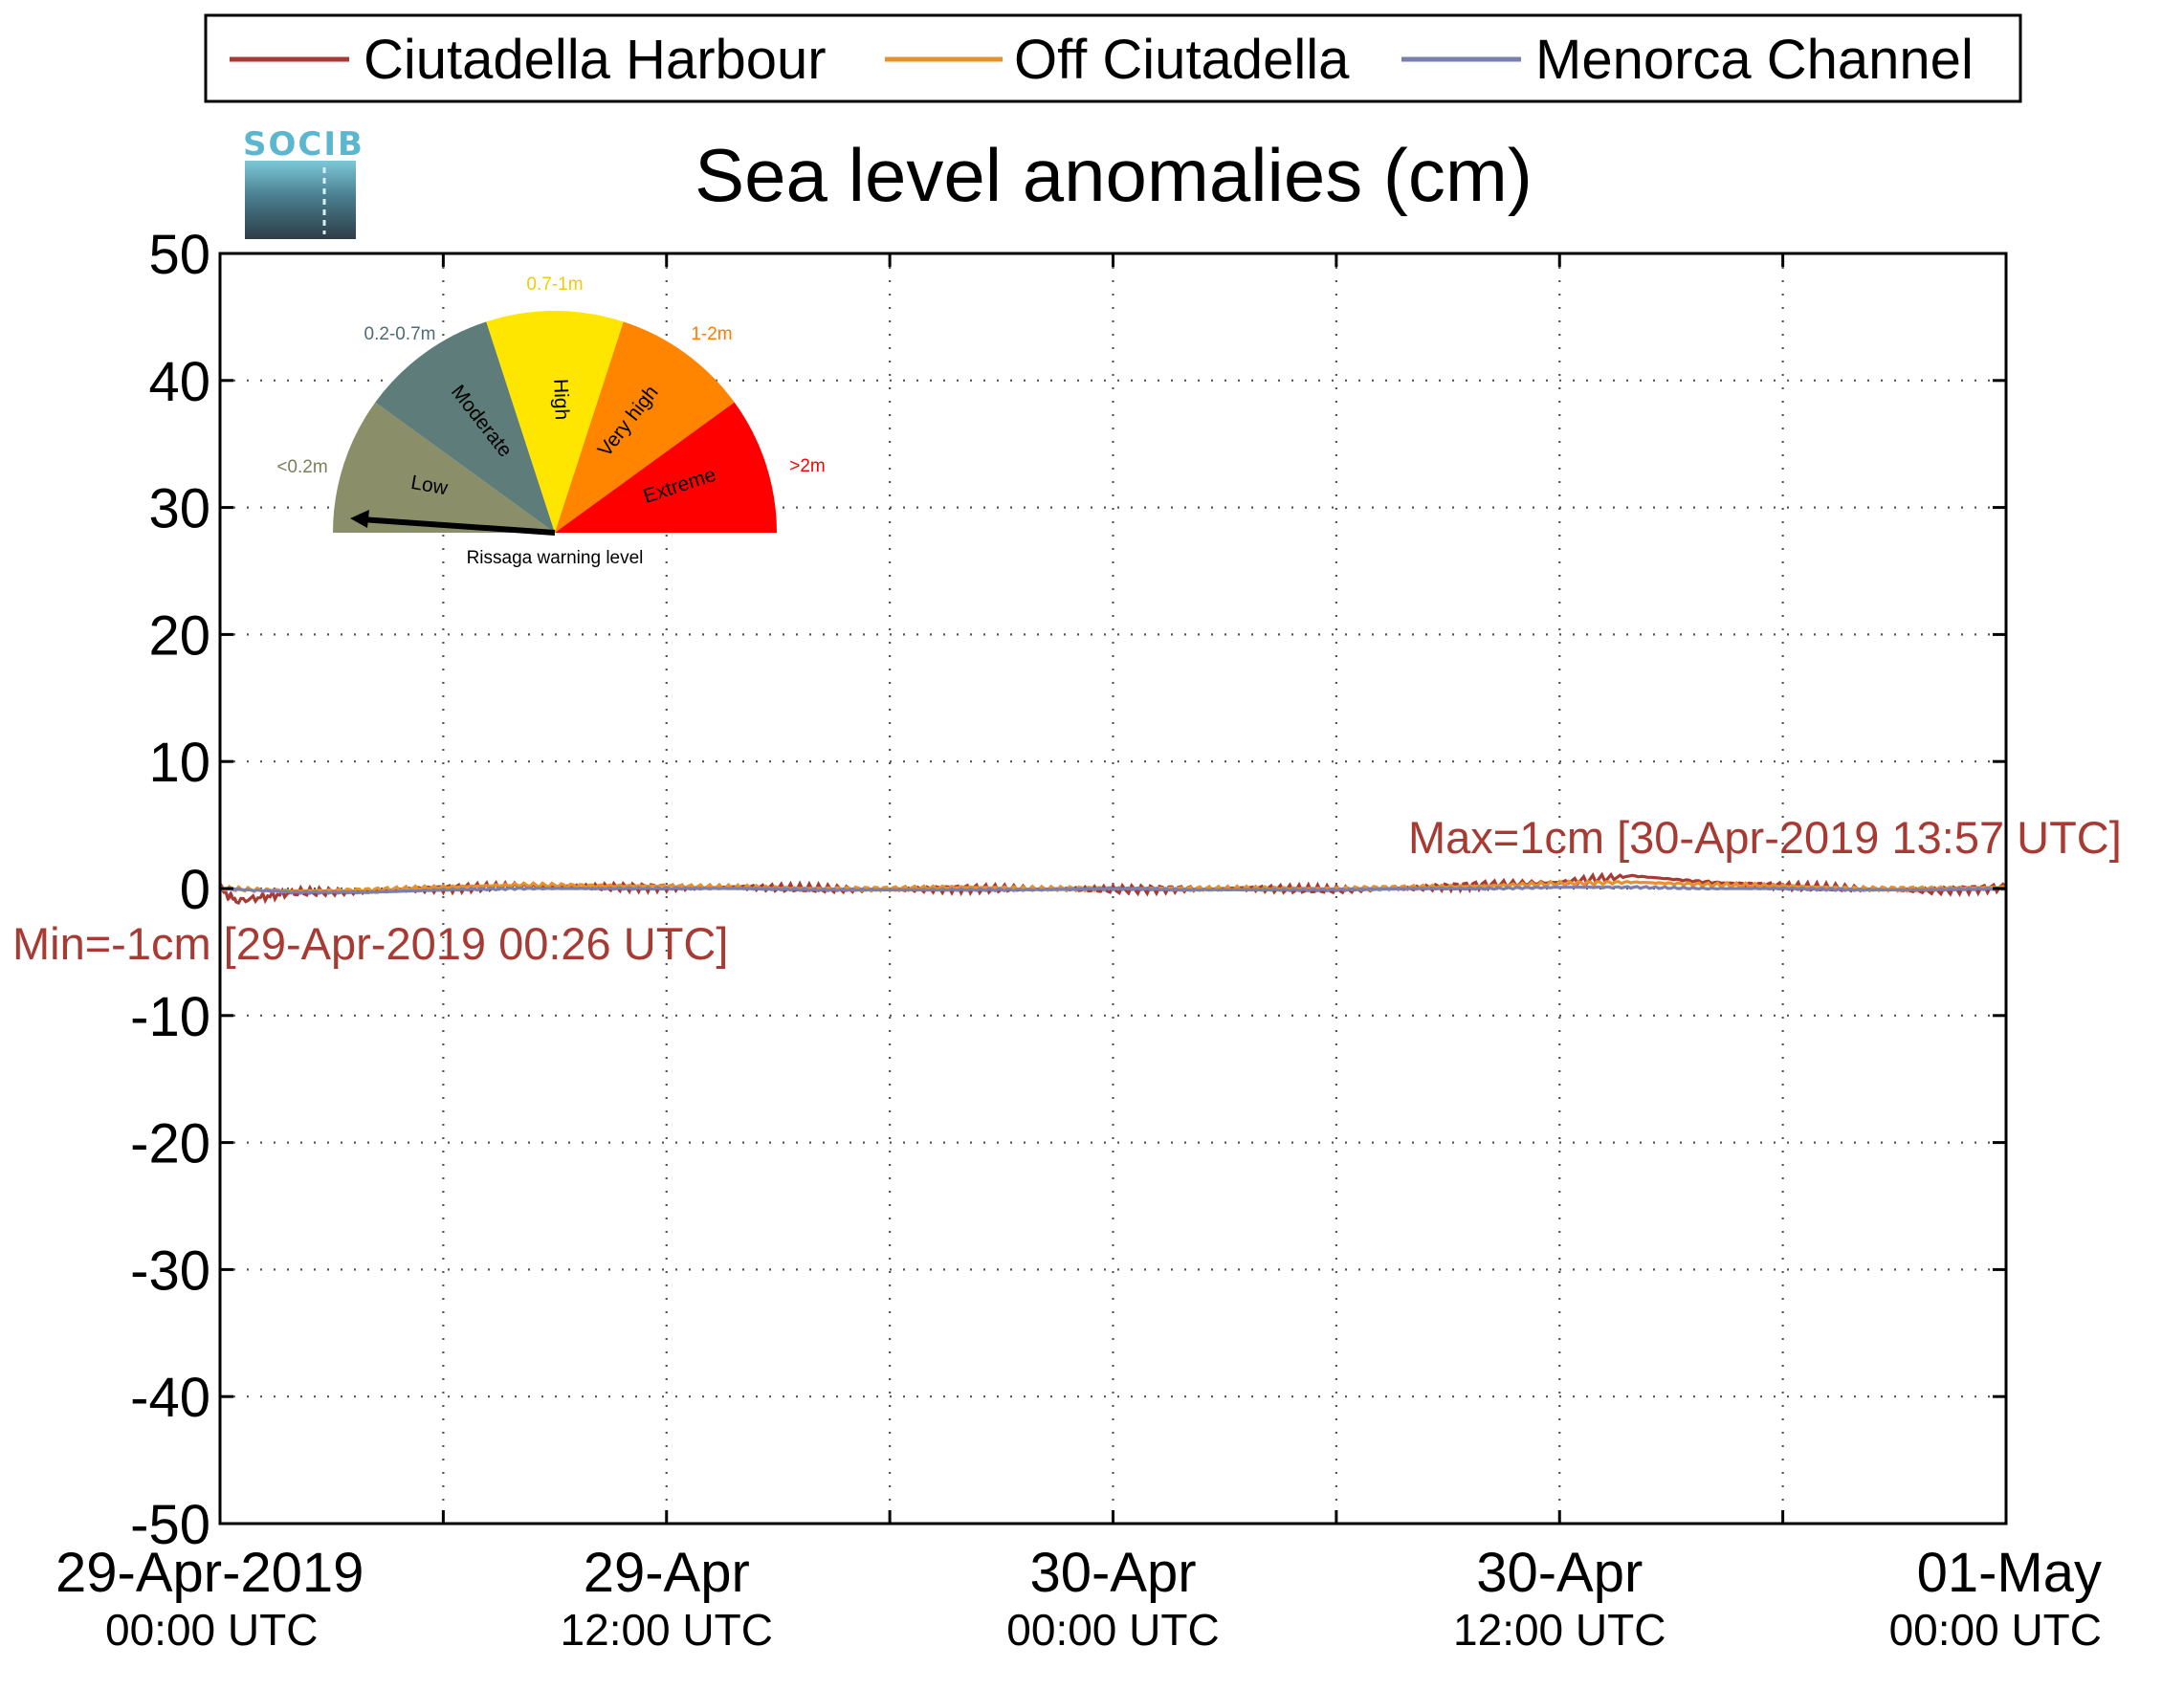  I want to click on gauge-range-label: <0.2m, so click(301, 467).